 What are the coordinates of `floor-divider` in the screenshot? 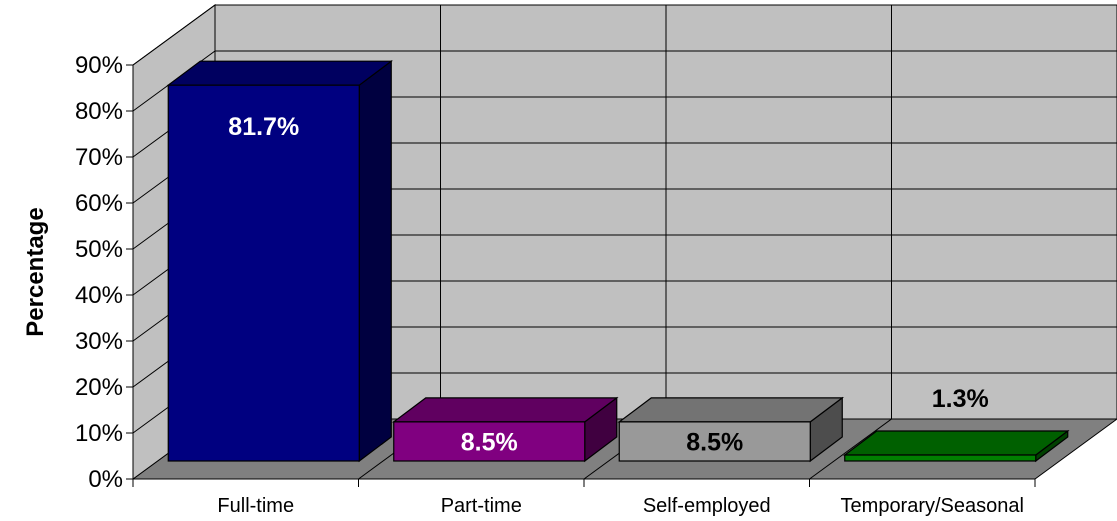 It's located at (850, 449).